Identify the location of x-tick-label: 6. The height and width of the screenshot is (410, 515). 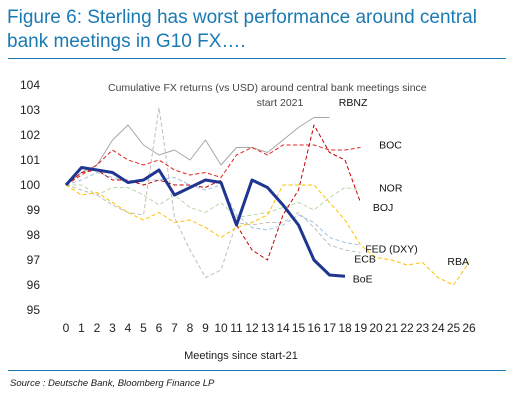
(159, 328).